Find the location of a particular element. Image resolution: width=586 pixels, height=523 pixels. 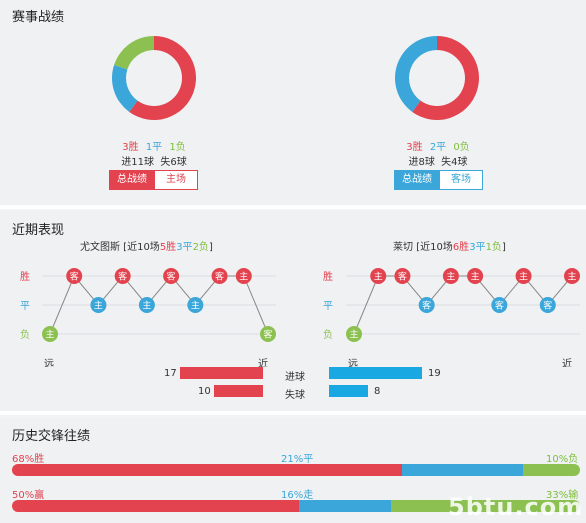

left-draw-count: 1平 is located at coordinates (154, 147).